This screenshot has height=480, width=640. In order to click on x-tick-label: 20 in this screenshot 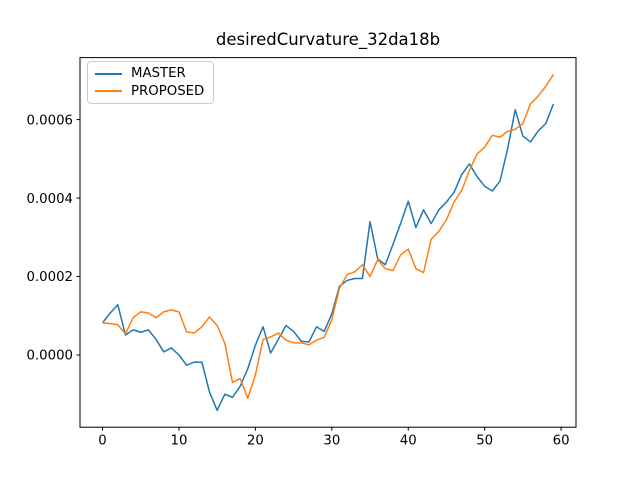, I will do `click(255, 441)`.